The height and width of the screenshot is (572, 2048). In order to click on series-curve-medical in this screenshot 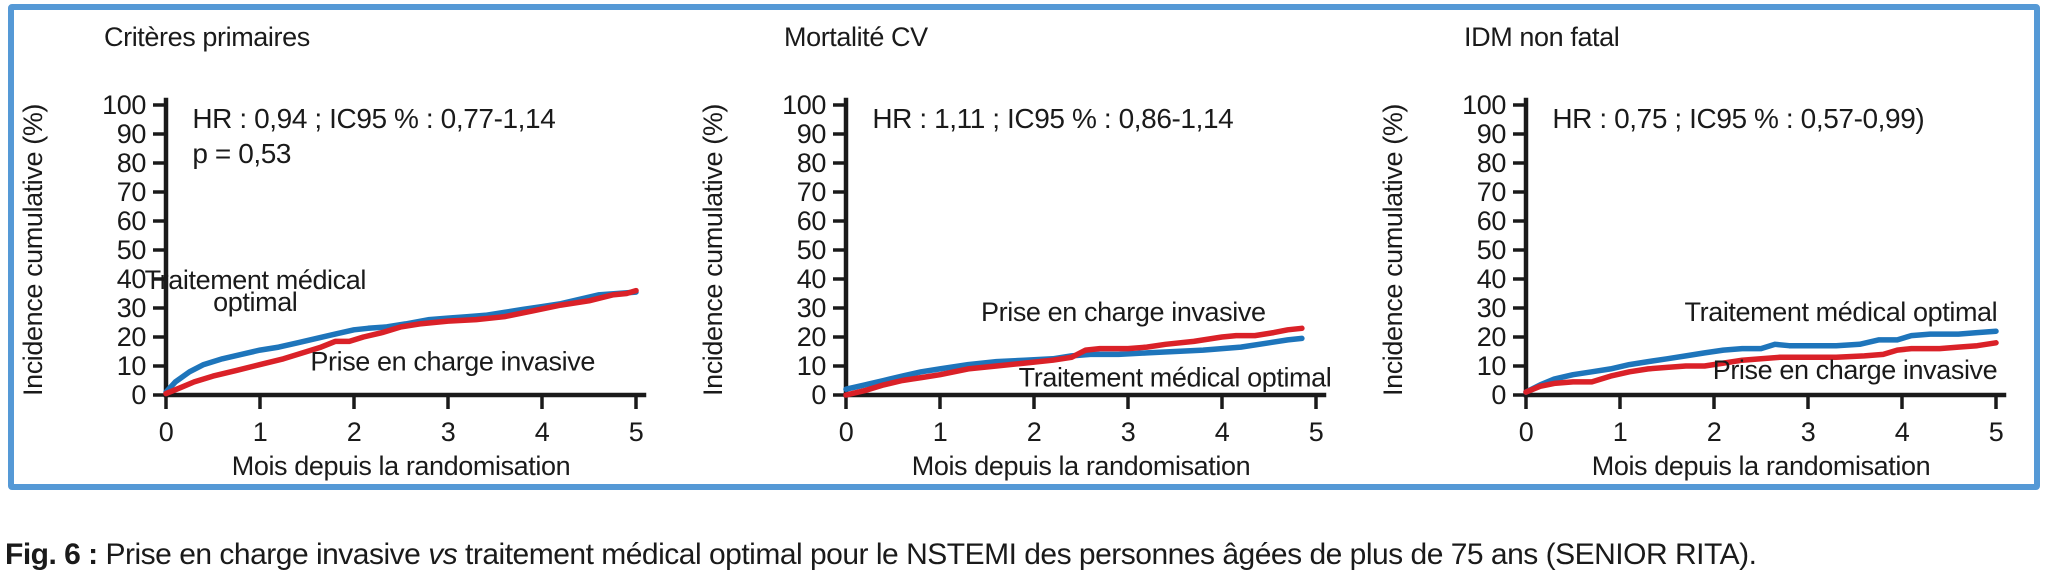, I will do `click(1761, 361)`.